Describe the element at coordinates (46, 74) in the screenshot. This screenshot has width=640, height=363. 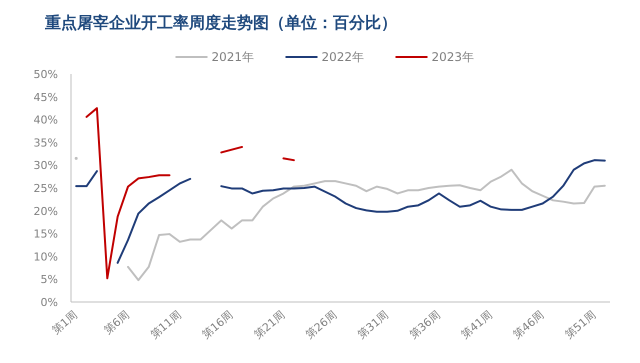
I see `y-tick-label: 50%` at that location.